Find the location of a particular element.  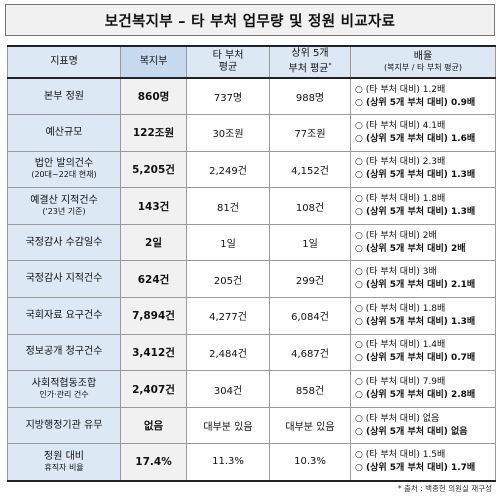

other-average-value: 737명 is located at coordinates (228, 96).